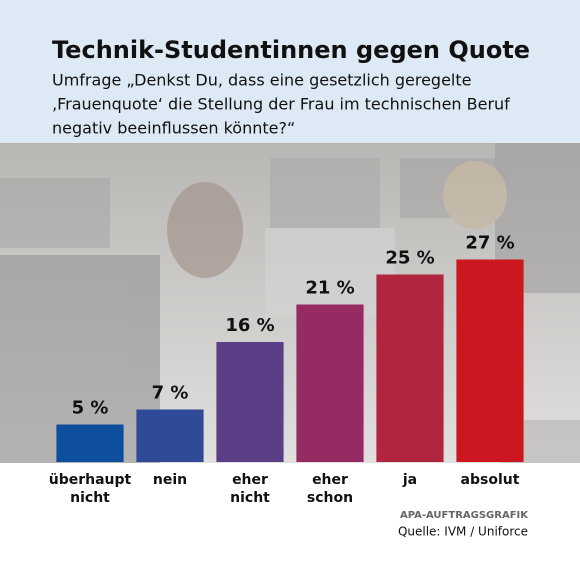  Describe the element at coordinates (409, 258) in the screenshot. I see `value-label: 25 %` at that location.